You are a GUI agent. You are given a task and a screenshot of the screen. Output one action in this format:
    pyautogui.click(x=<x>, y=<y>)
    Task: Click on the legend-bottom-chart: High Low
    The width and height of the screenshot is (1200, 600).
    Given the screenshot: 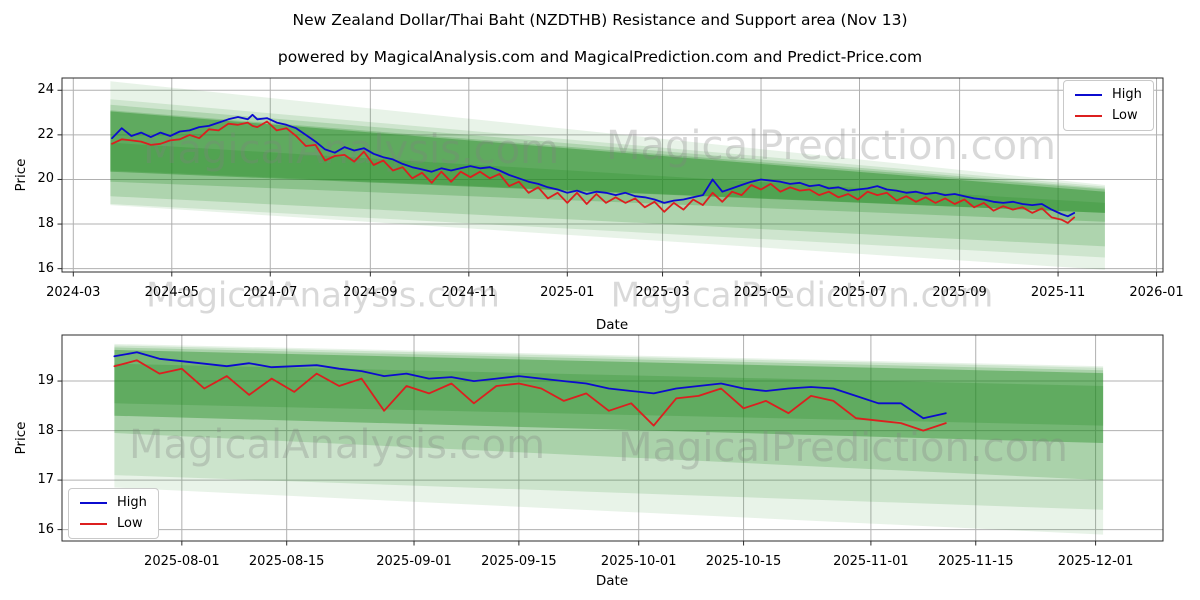 What is the action you would take?
    pyautogui.click(x=113, y=513)
    